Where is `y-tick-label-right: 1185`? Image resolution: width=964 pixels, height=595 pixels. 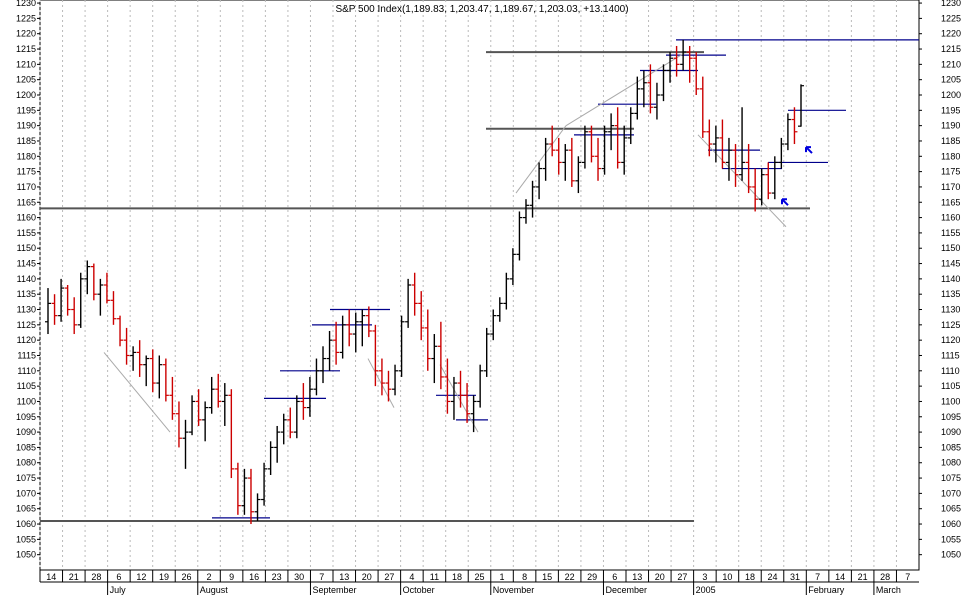 y-tick-label-right: 1185 is located at coordinates (950, 141).